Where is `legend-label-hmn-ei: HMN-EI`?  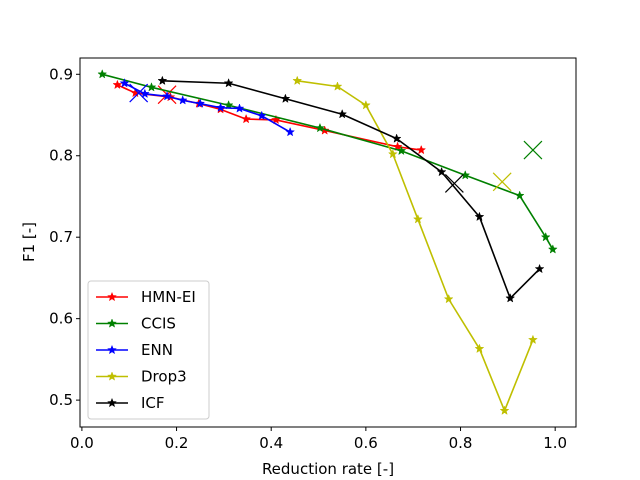 legend-label-hmn-ei: HMN-EI is located at coordinates (168, 297).